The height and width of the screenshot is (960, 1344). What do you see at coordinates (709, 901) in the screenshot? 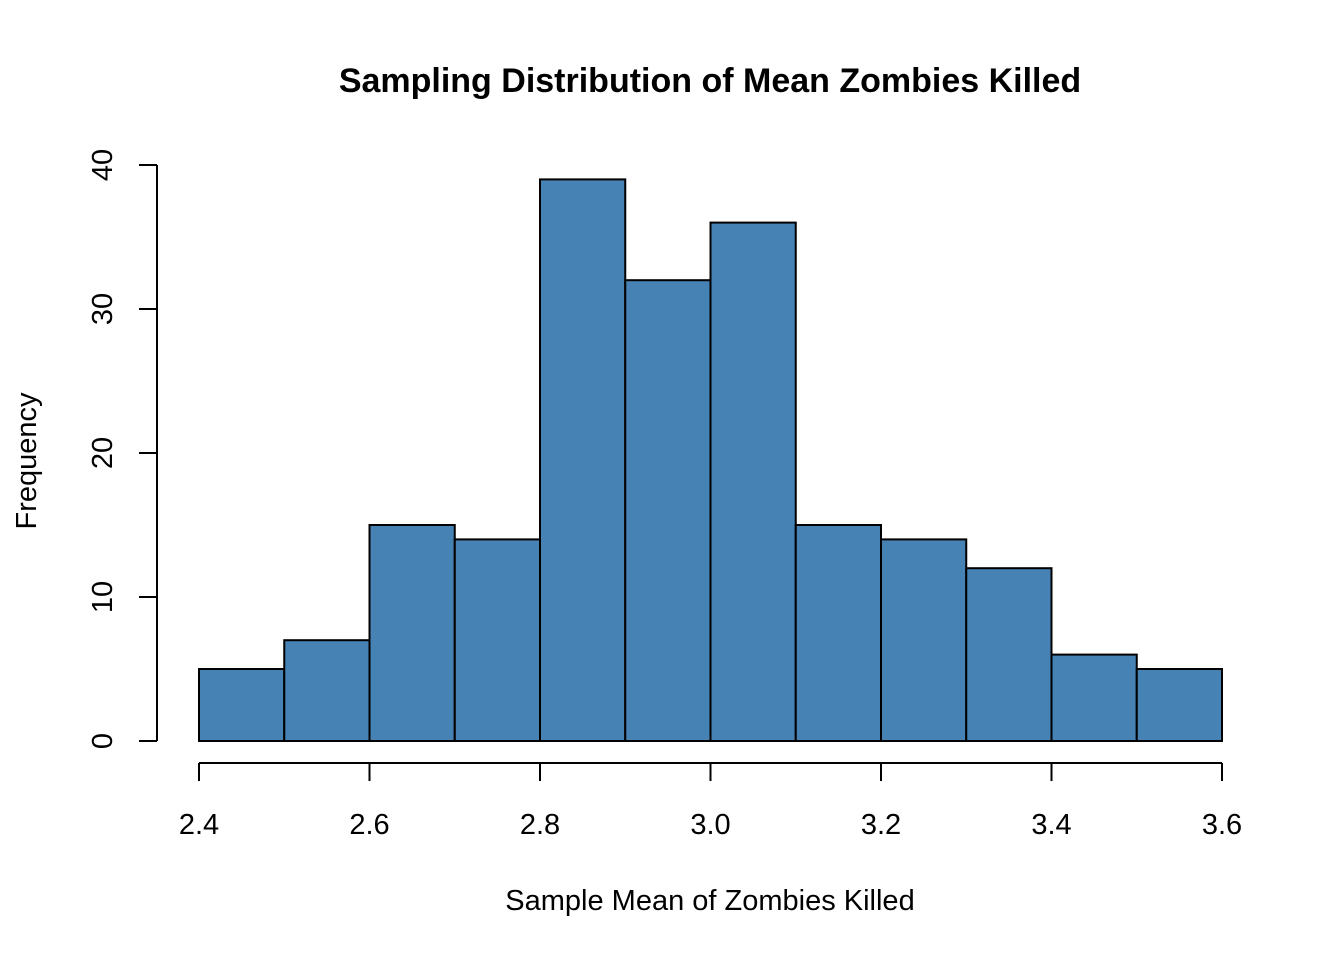
I see `x-axis-label: Sample Mean of Zombies Killed` at bounding box center [709, 901].